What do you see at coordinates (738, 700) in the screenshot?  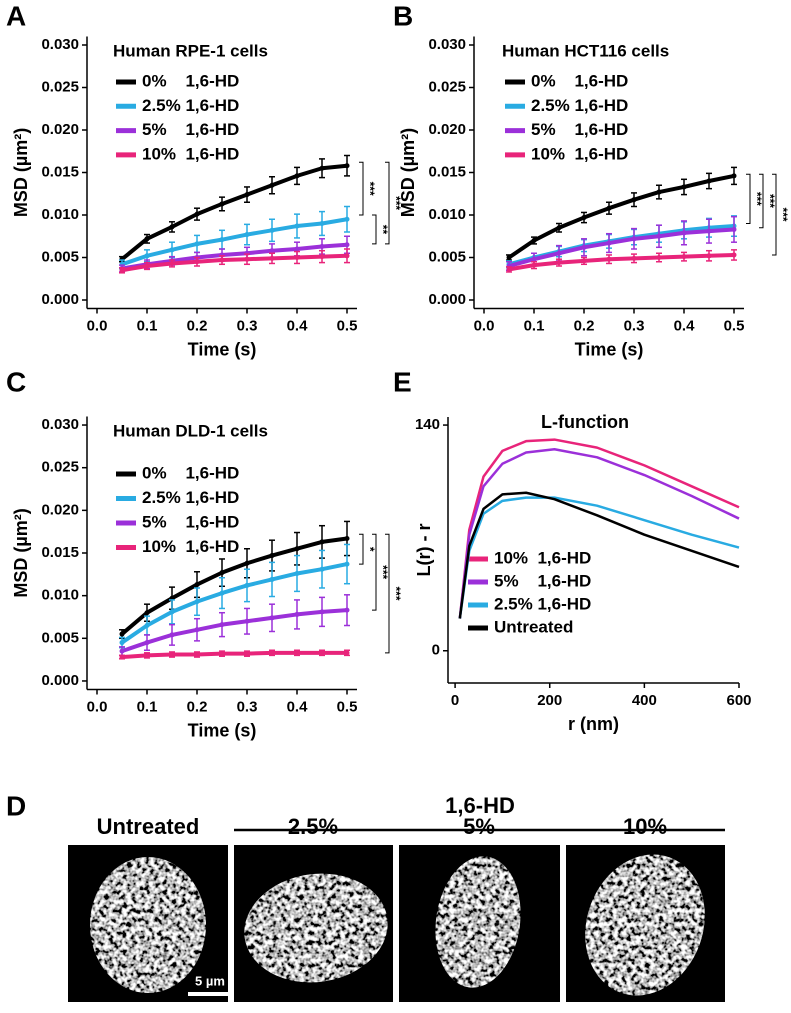 I see `x-tick-label: 600` at bounding box center [738, 700].